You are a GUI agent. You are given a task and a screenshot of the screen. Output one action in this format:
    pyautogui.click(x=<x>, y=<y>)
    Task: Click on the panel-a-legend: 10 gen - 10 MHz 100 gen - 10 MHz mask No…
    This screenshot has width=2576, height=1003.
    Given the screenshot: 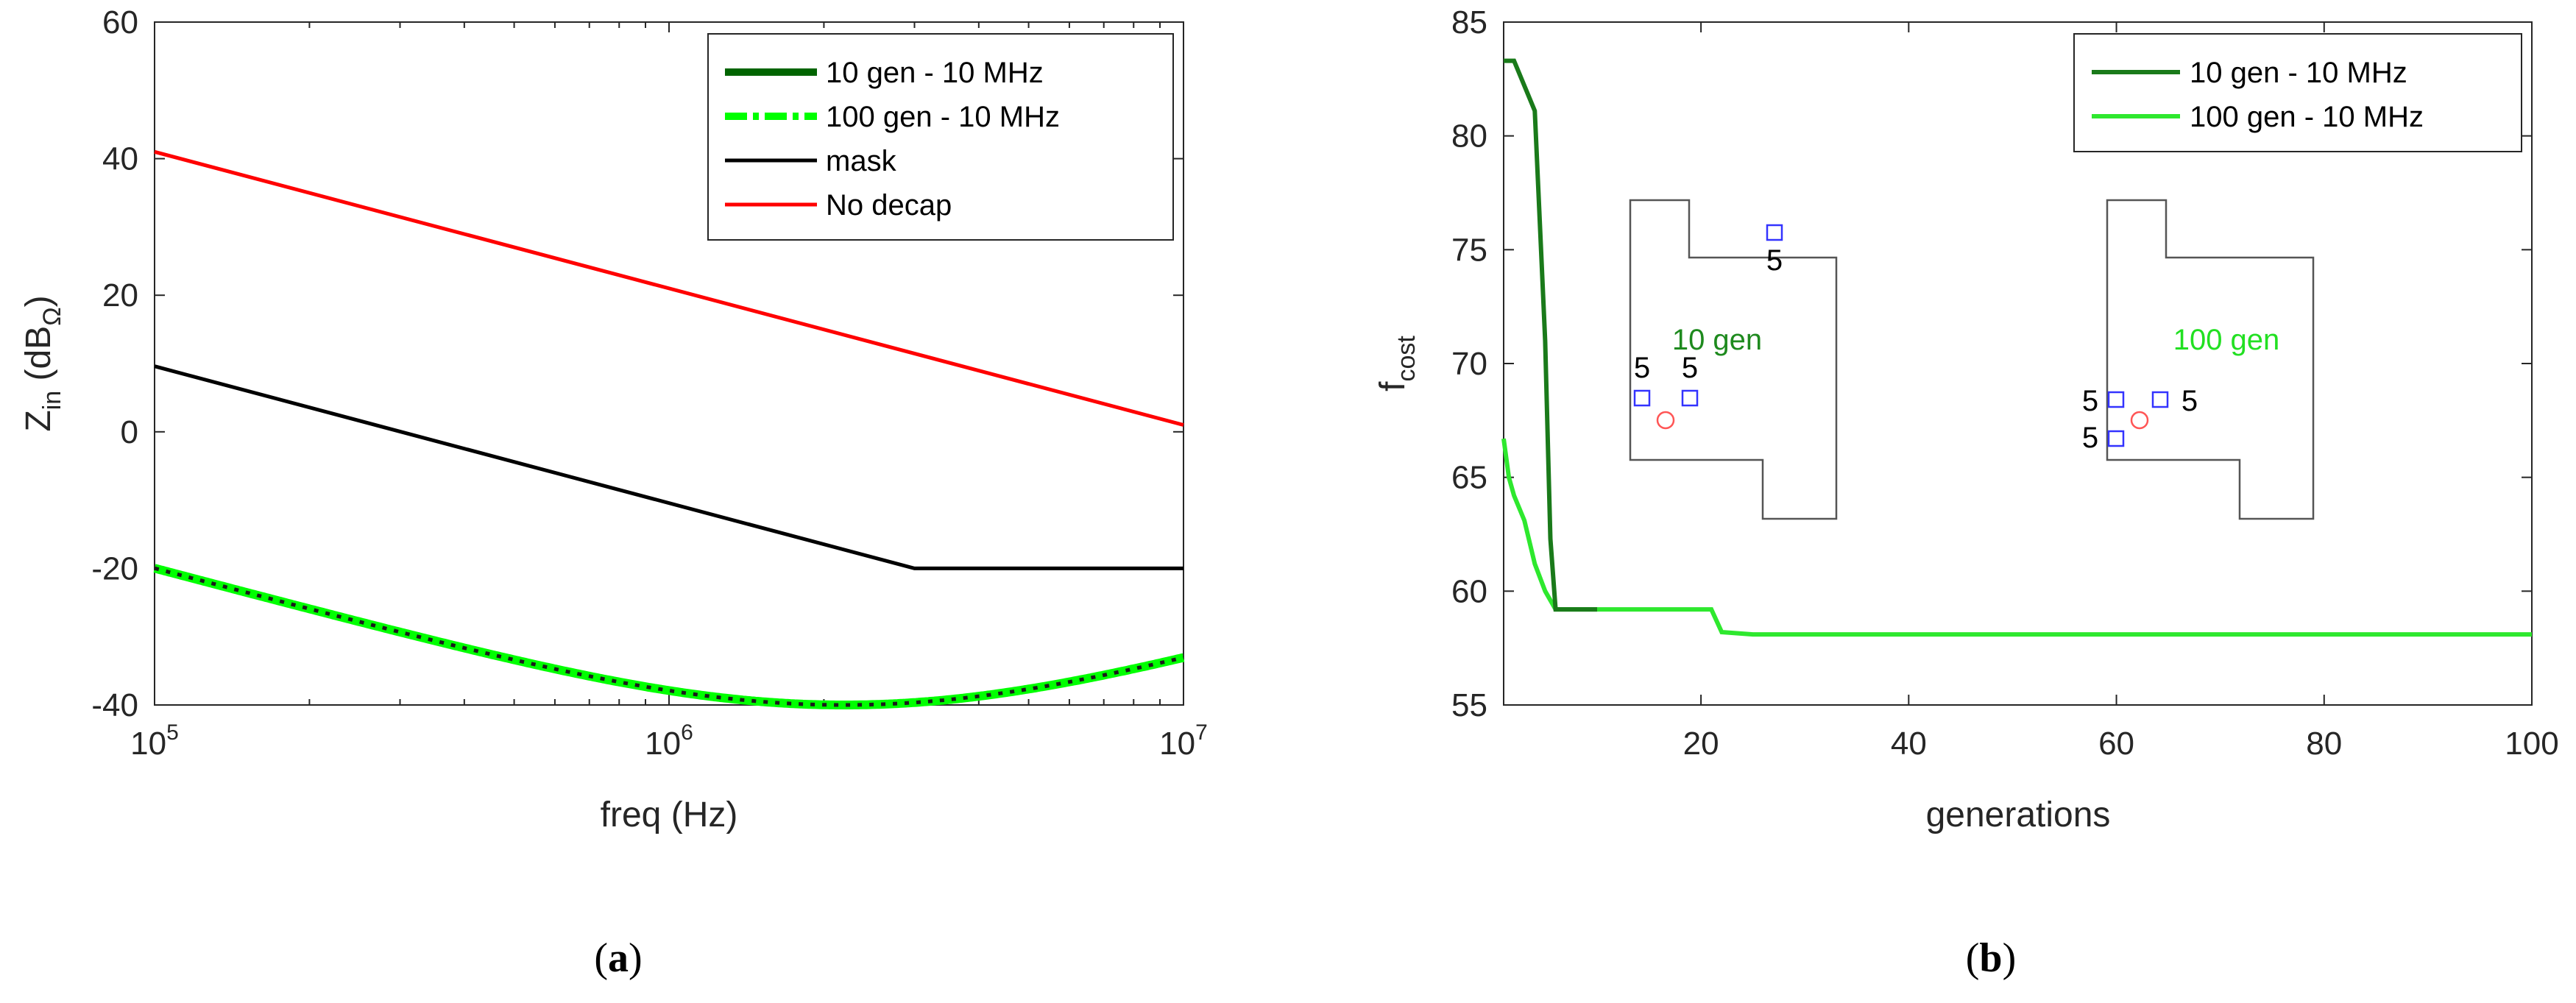 What is the action you would take?
    pyautogui.click(x=940, y=137)
    